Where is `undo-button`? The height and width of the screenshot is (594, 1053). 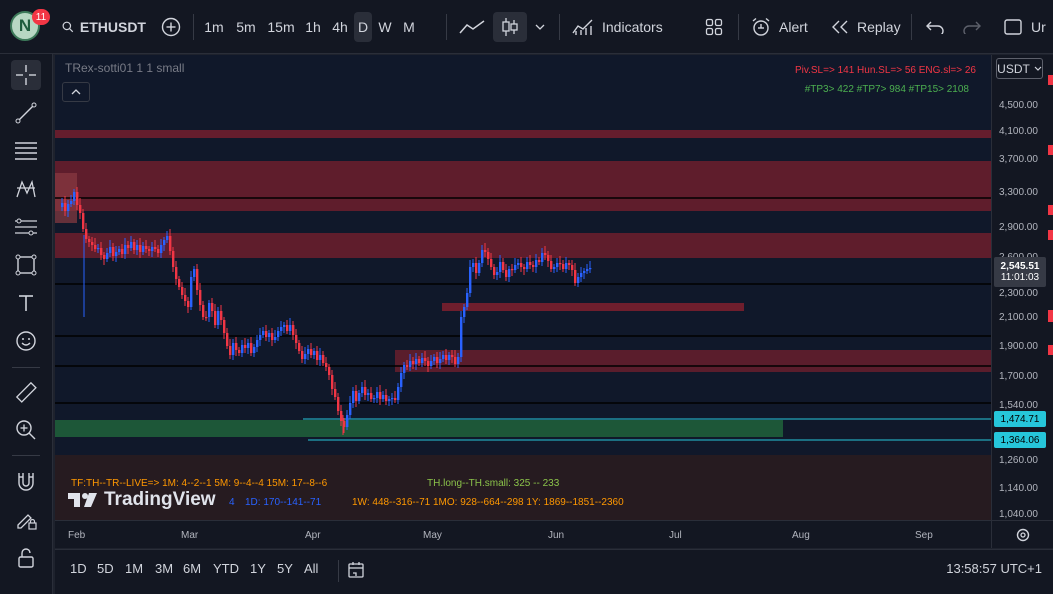 undo-button is located at coordinates (935, 27).